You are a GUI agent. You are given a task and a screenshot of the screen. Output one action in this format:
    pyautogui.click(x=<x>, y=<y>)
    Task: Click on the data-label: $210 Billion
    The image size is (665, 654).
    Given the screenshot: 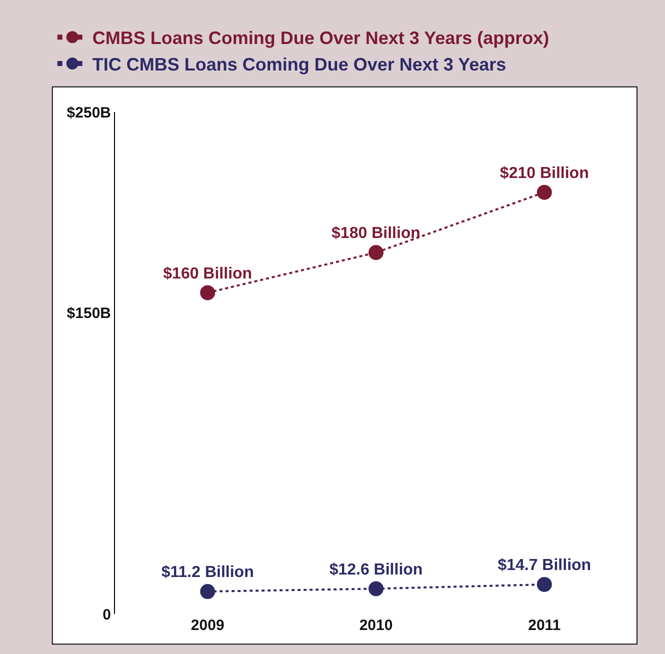 What is the action you would take?
    pyautogui.click(x=544, y=173)
    